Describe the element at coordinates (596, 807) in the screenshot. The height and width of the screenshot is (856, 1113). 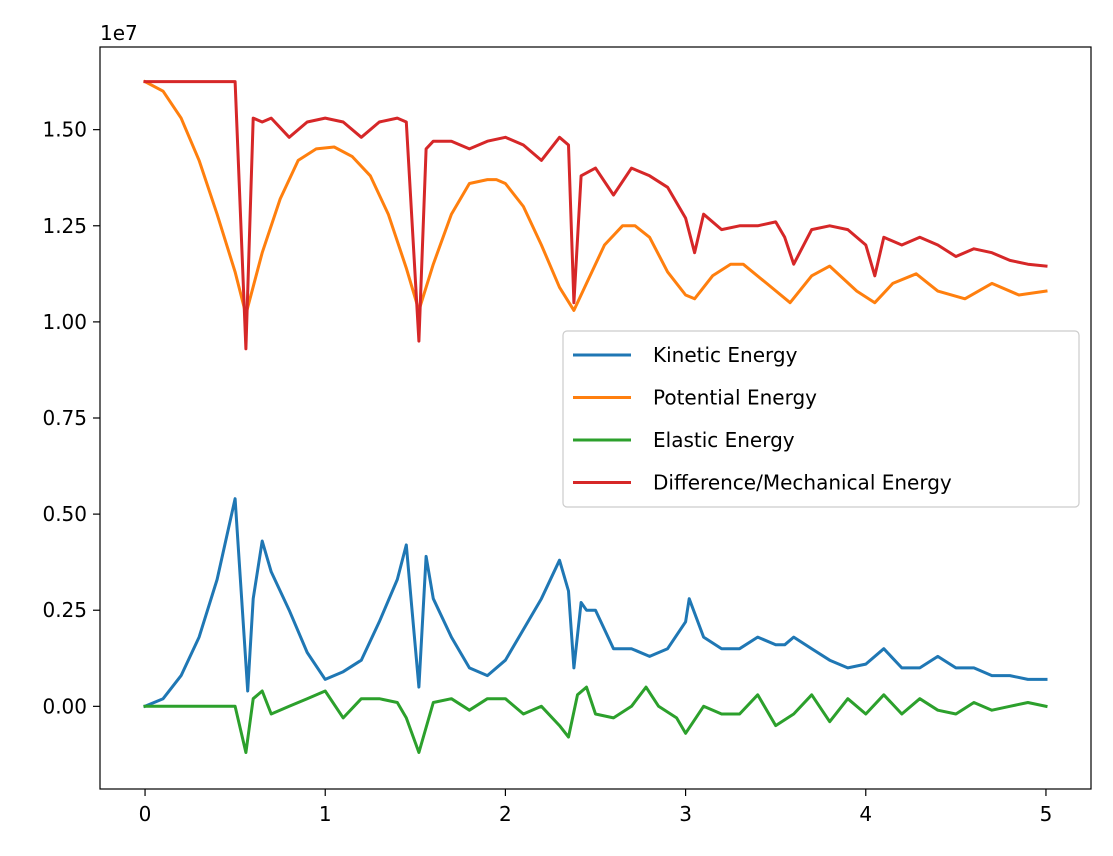
I see `x-axis: 0 1 2 3 4 5` at that location.